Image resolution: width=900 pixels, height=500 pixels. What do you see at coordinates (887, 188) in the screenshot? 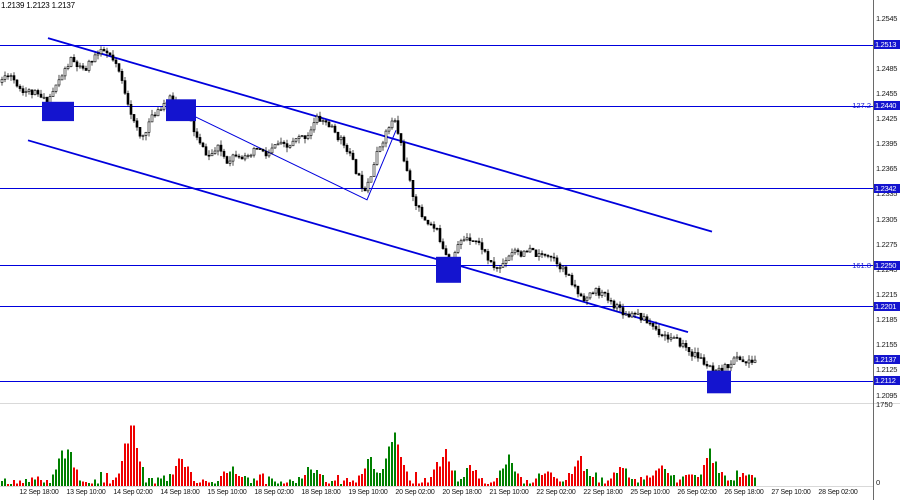
I see `level-price-badge: 1.2342` at bounding box center [887, 188].